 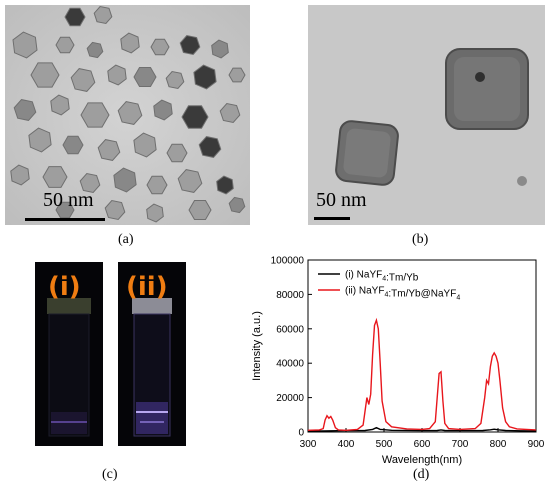 I want to click on caption-d: (d), so click(x=421, y=474).